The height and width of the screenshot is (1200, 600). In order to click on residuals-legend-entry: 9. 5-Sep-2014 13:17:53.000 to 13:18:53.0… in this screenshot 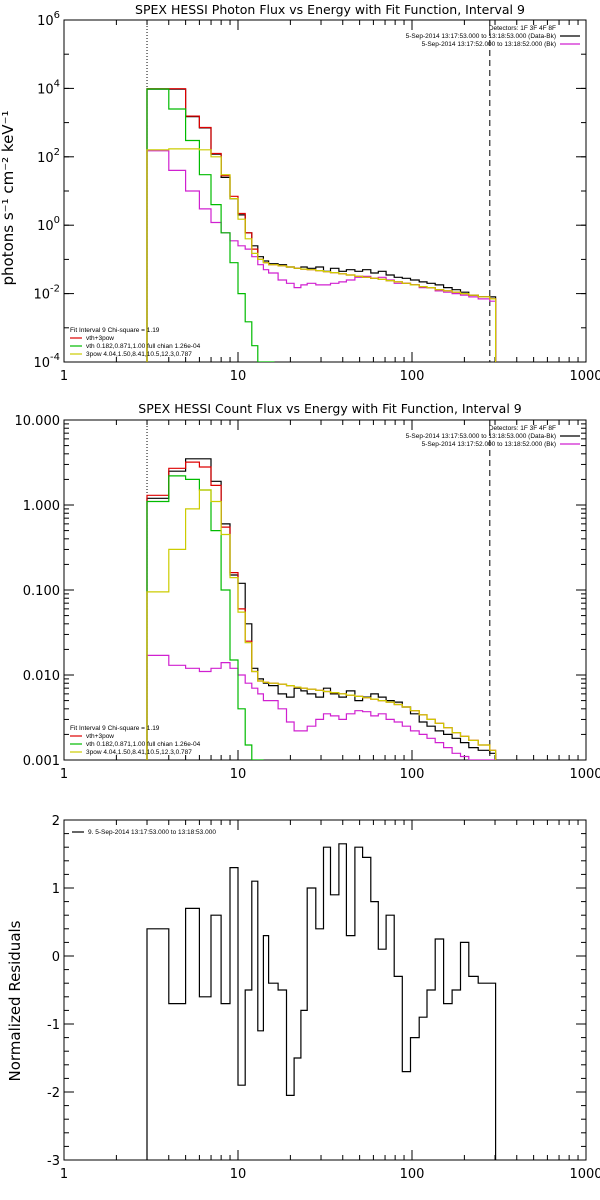, I will do `click(152, 832)`.